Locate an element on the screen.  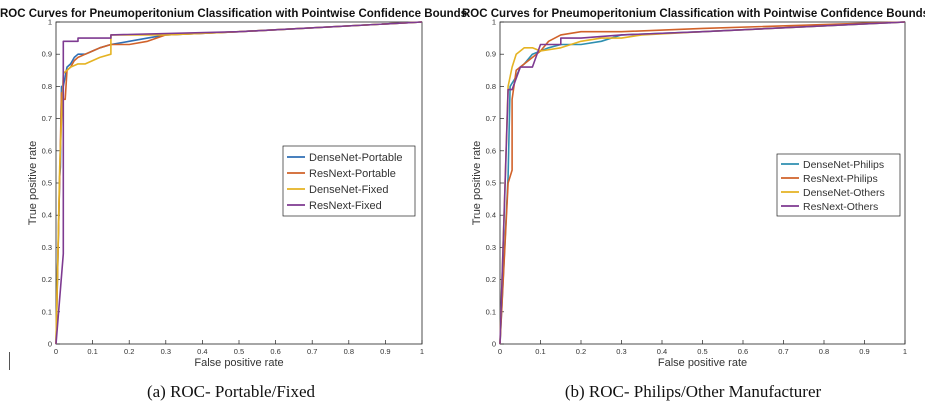
caption-b: (b) ROC- Philips/Other Manufacturer is located at coordinates (693, 391).